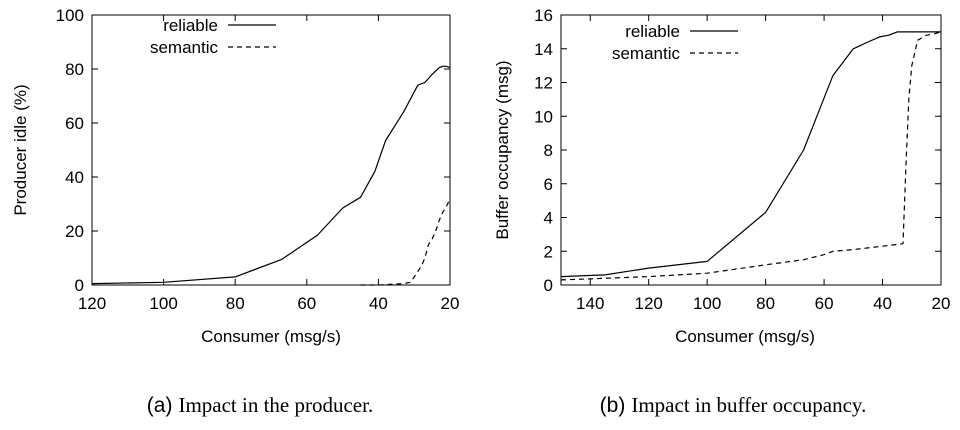 The width and height of the screenshot is (960, 430). What do you see at coordinates (548, 285) in the screenshot?
I see `chart-b-ytick-label: 0` at bounding box center [548, 285].